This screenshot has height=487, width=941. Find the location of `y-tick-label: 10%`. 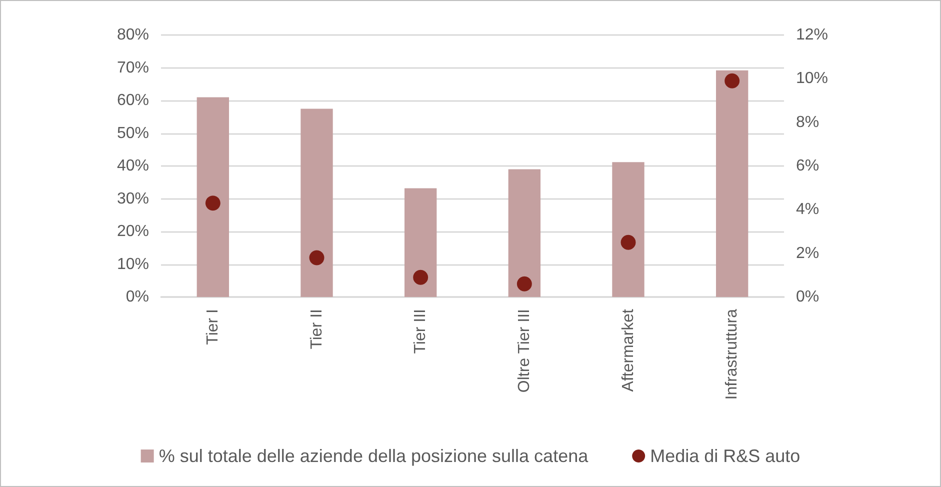

y-tick-label: 10% is located at coordinates (132, 264).